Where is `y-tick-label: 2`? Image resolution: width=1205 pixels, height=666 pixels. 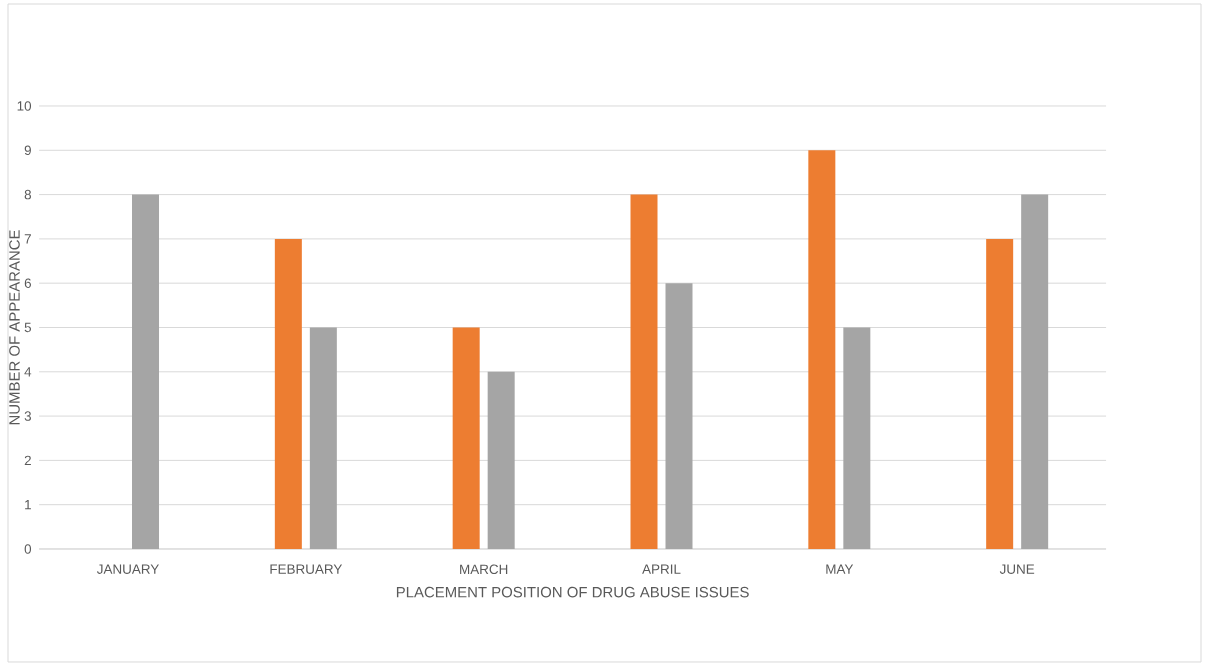
y-tick-label: 2 is located at coordinates (27, 460).